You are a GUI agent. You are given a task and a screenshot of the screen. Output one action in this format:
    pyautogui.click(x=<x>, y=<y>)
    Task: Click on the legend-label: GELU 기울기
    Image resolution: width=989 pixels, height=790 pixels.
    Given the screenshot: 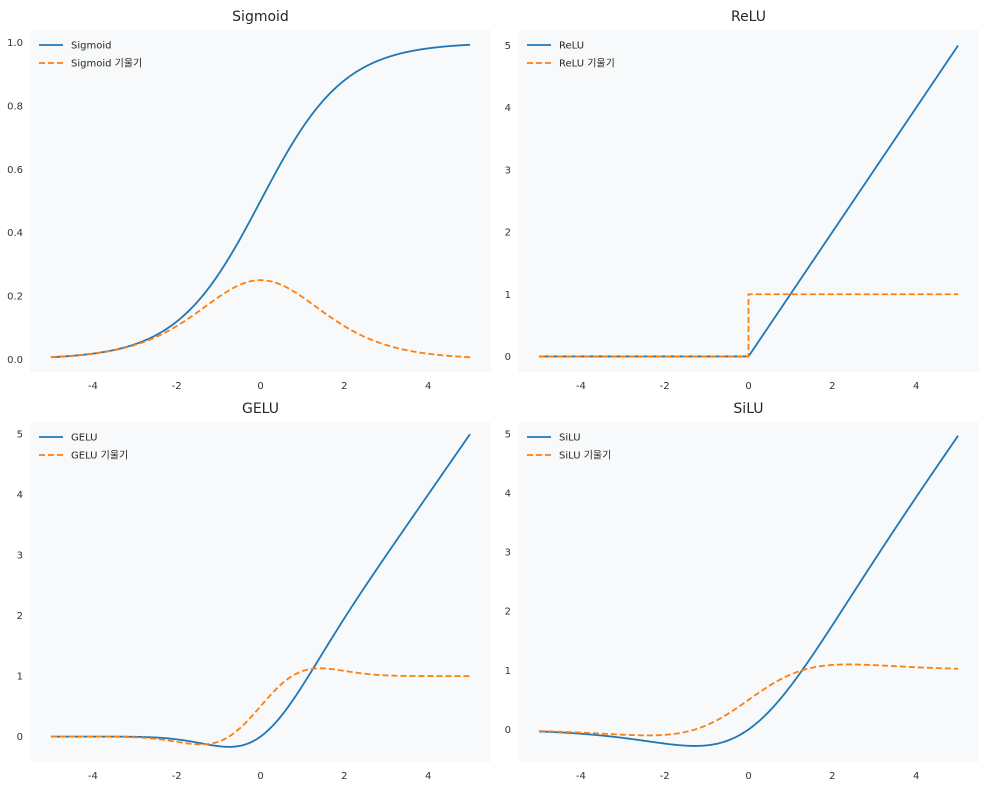 What is the action you would take?
    pyautogui.click(x=99, y=456)
    